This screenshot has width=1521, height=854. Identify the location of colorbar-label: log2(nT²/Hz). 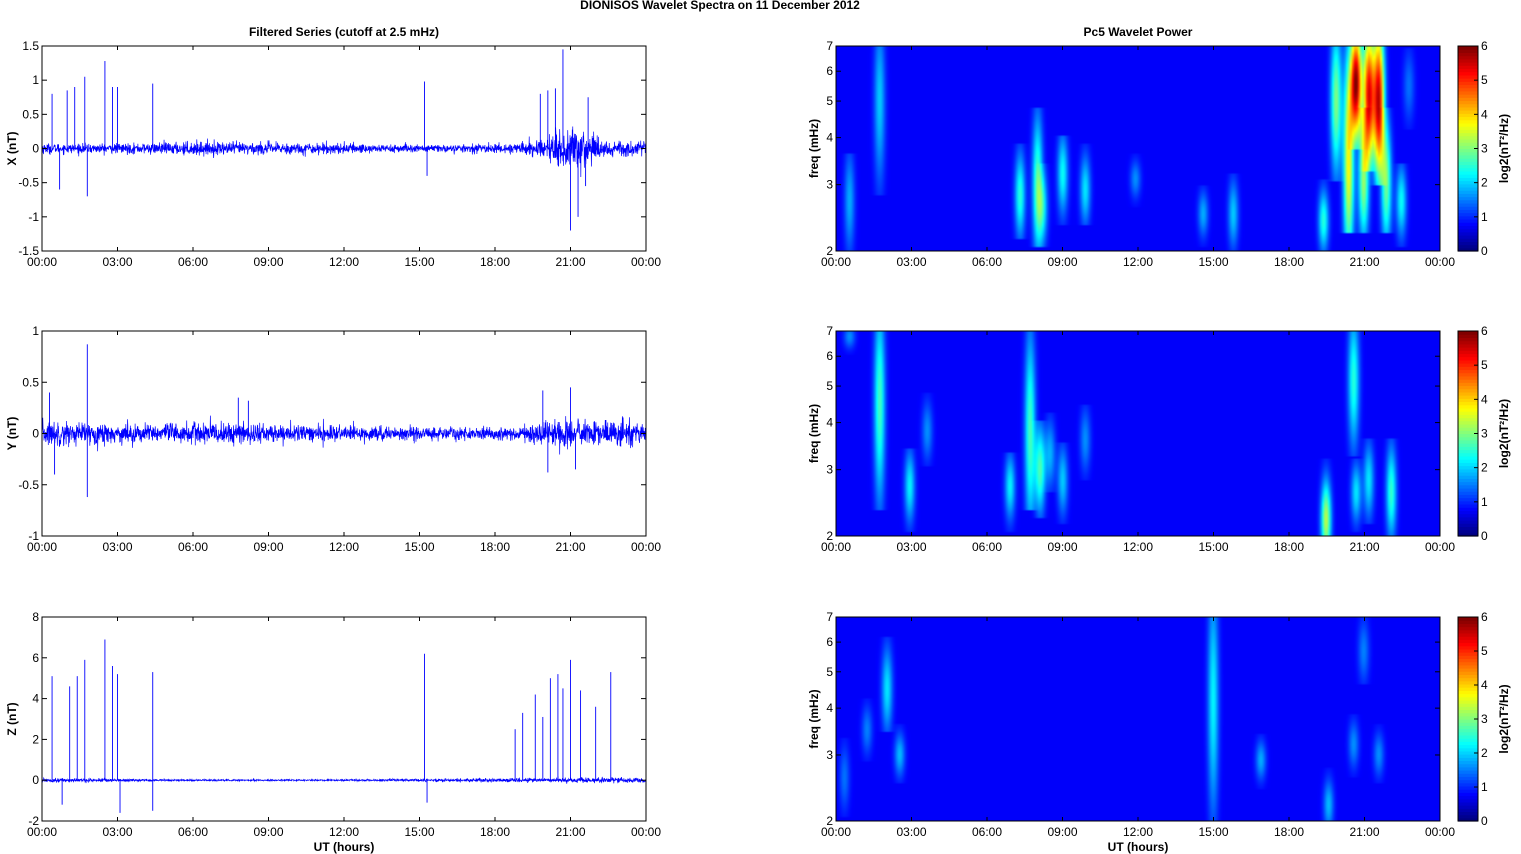
(1504, 148).